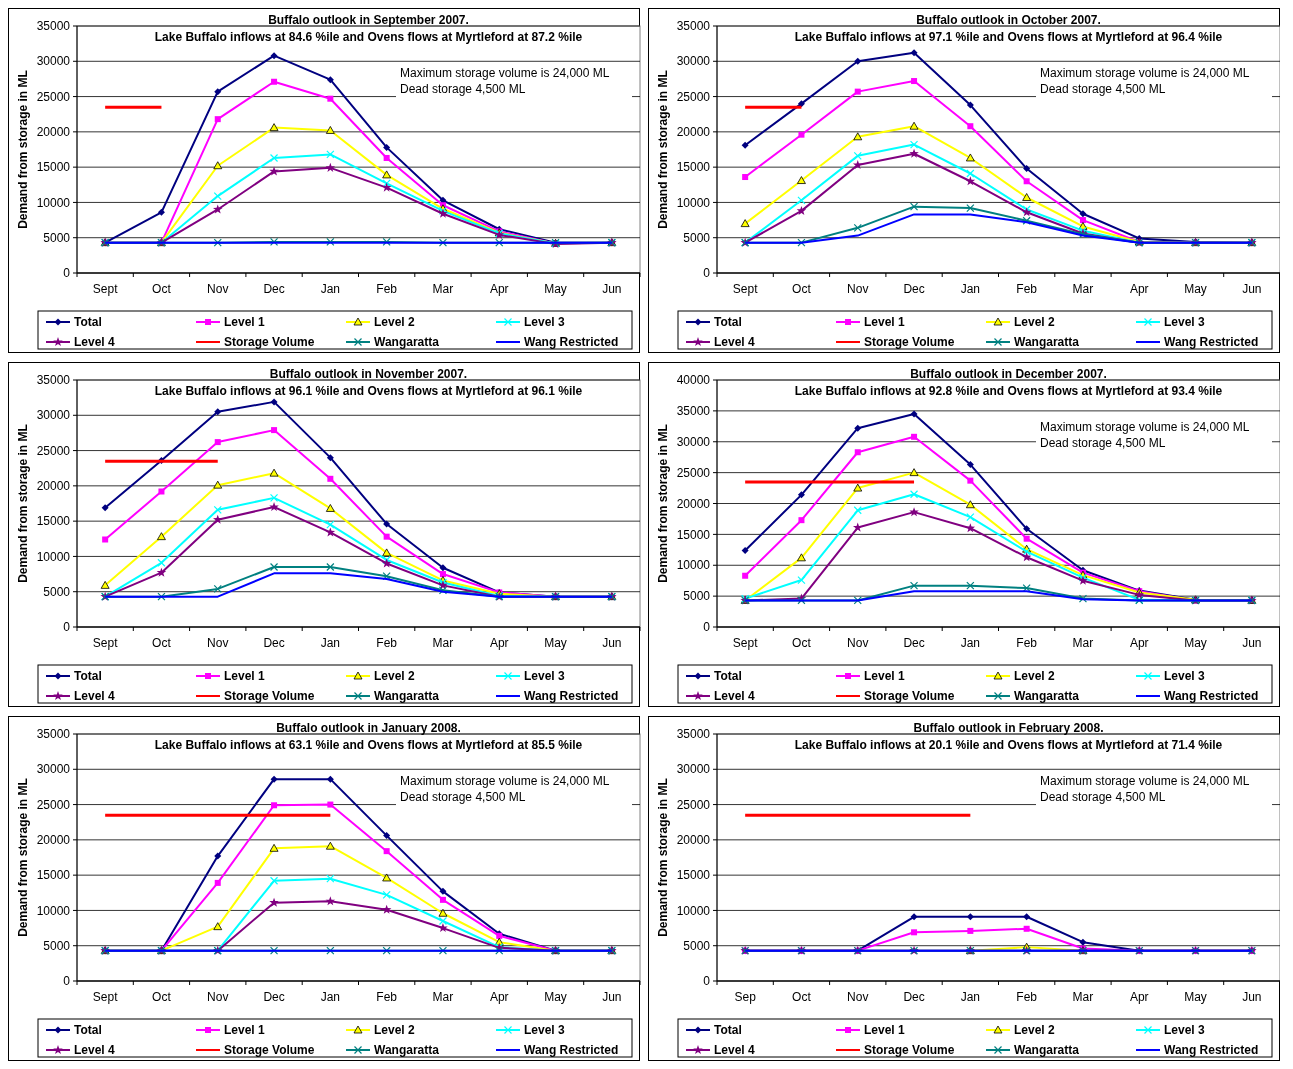  Describe the element at coordinates (1008, 20) in the screenshot. I see `chart-title: Buffalo outlook in October 2007.` at that location.